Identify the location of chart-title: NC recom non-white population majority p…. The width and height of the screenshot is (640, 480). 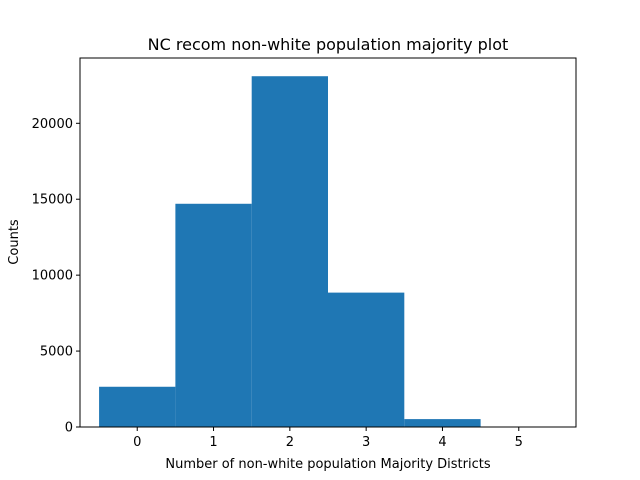
(328, 44).